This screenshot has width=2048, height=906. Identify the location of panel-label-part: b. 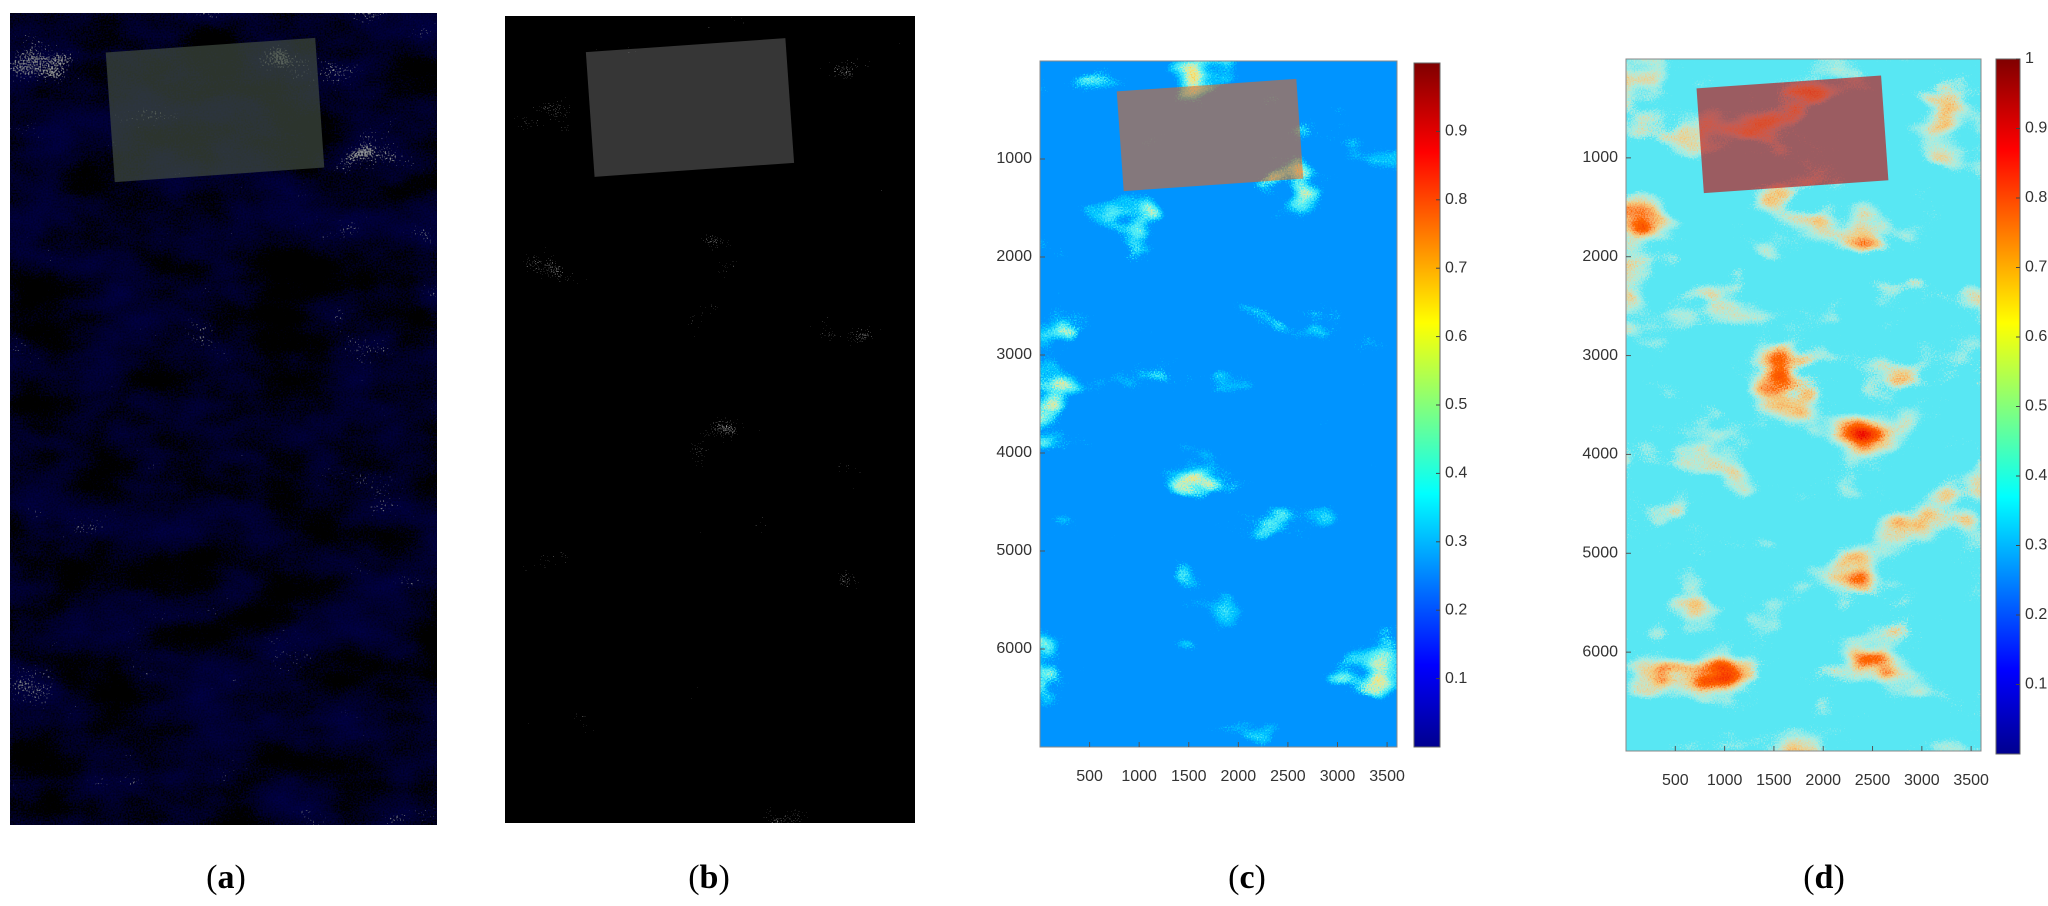
(709, 877).